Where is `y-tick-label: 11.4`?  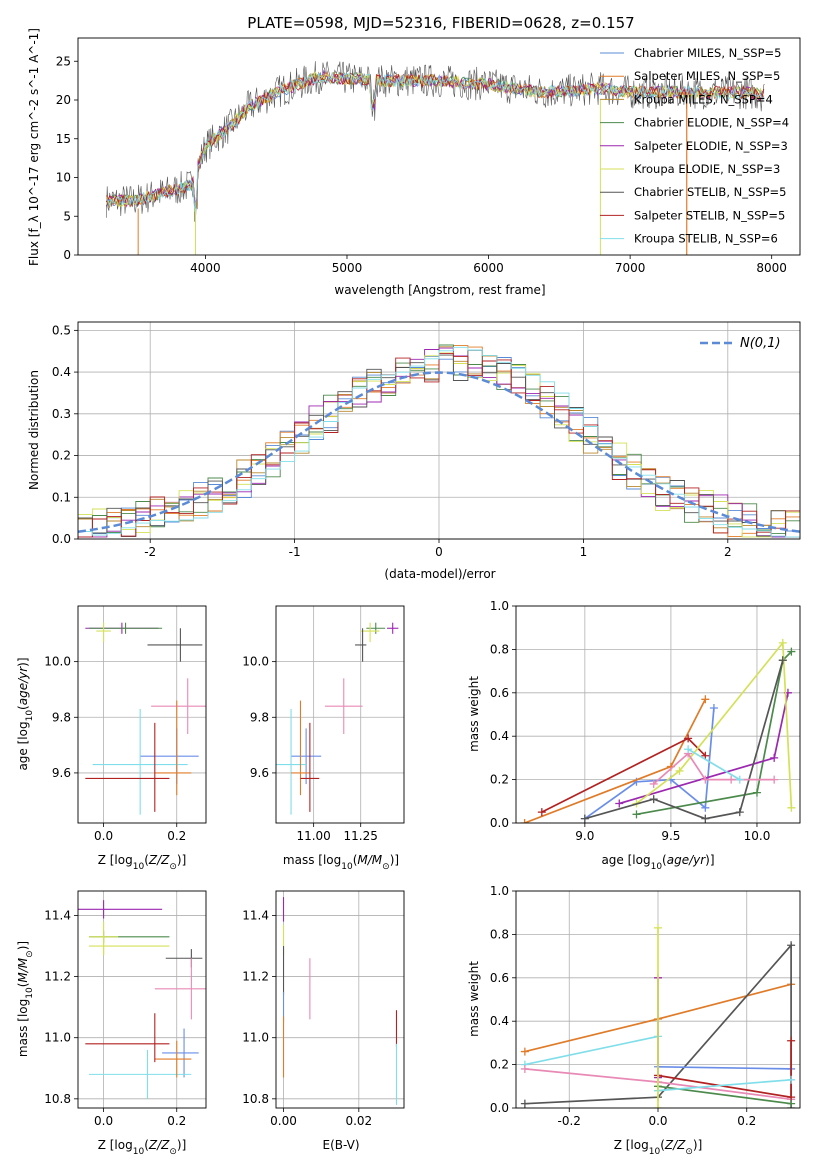
y-tick-label: 11.4 is located at coordinates (255, 915).